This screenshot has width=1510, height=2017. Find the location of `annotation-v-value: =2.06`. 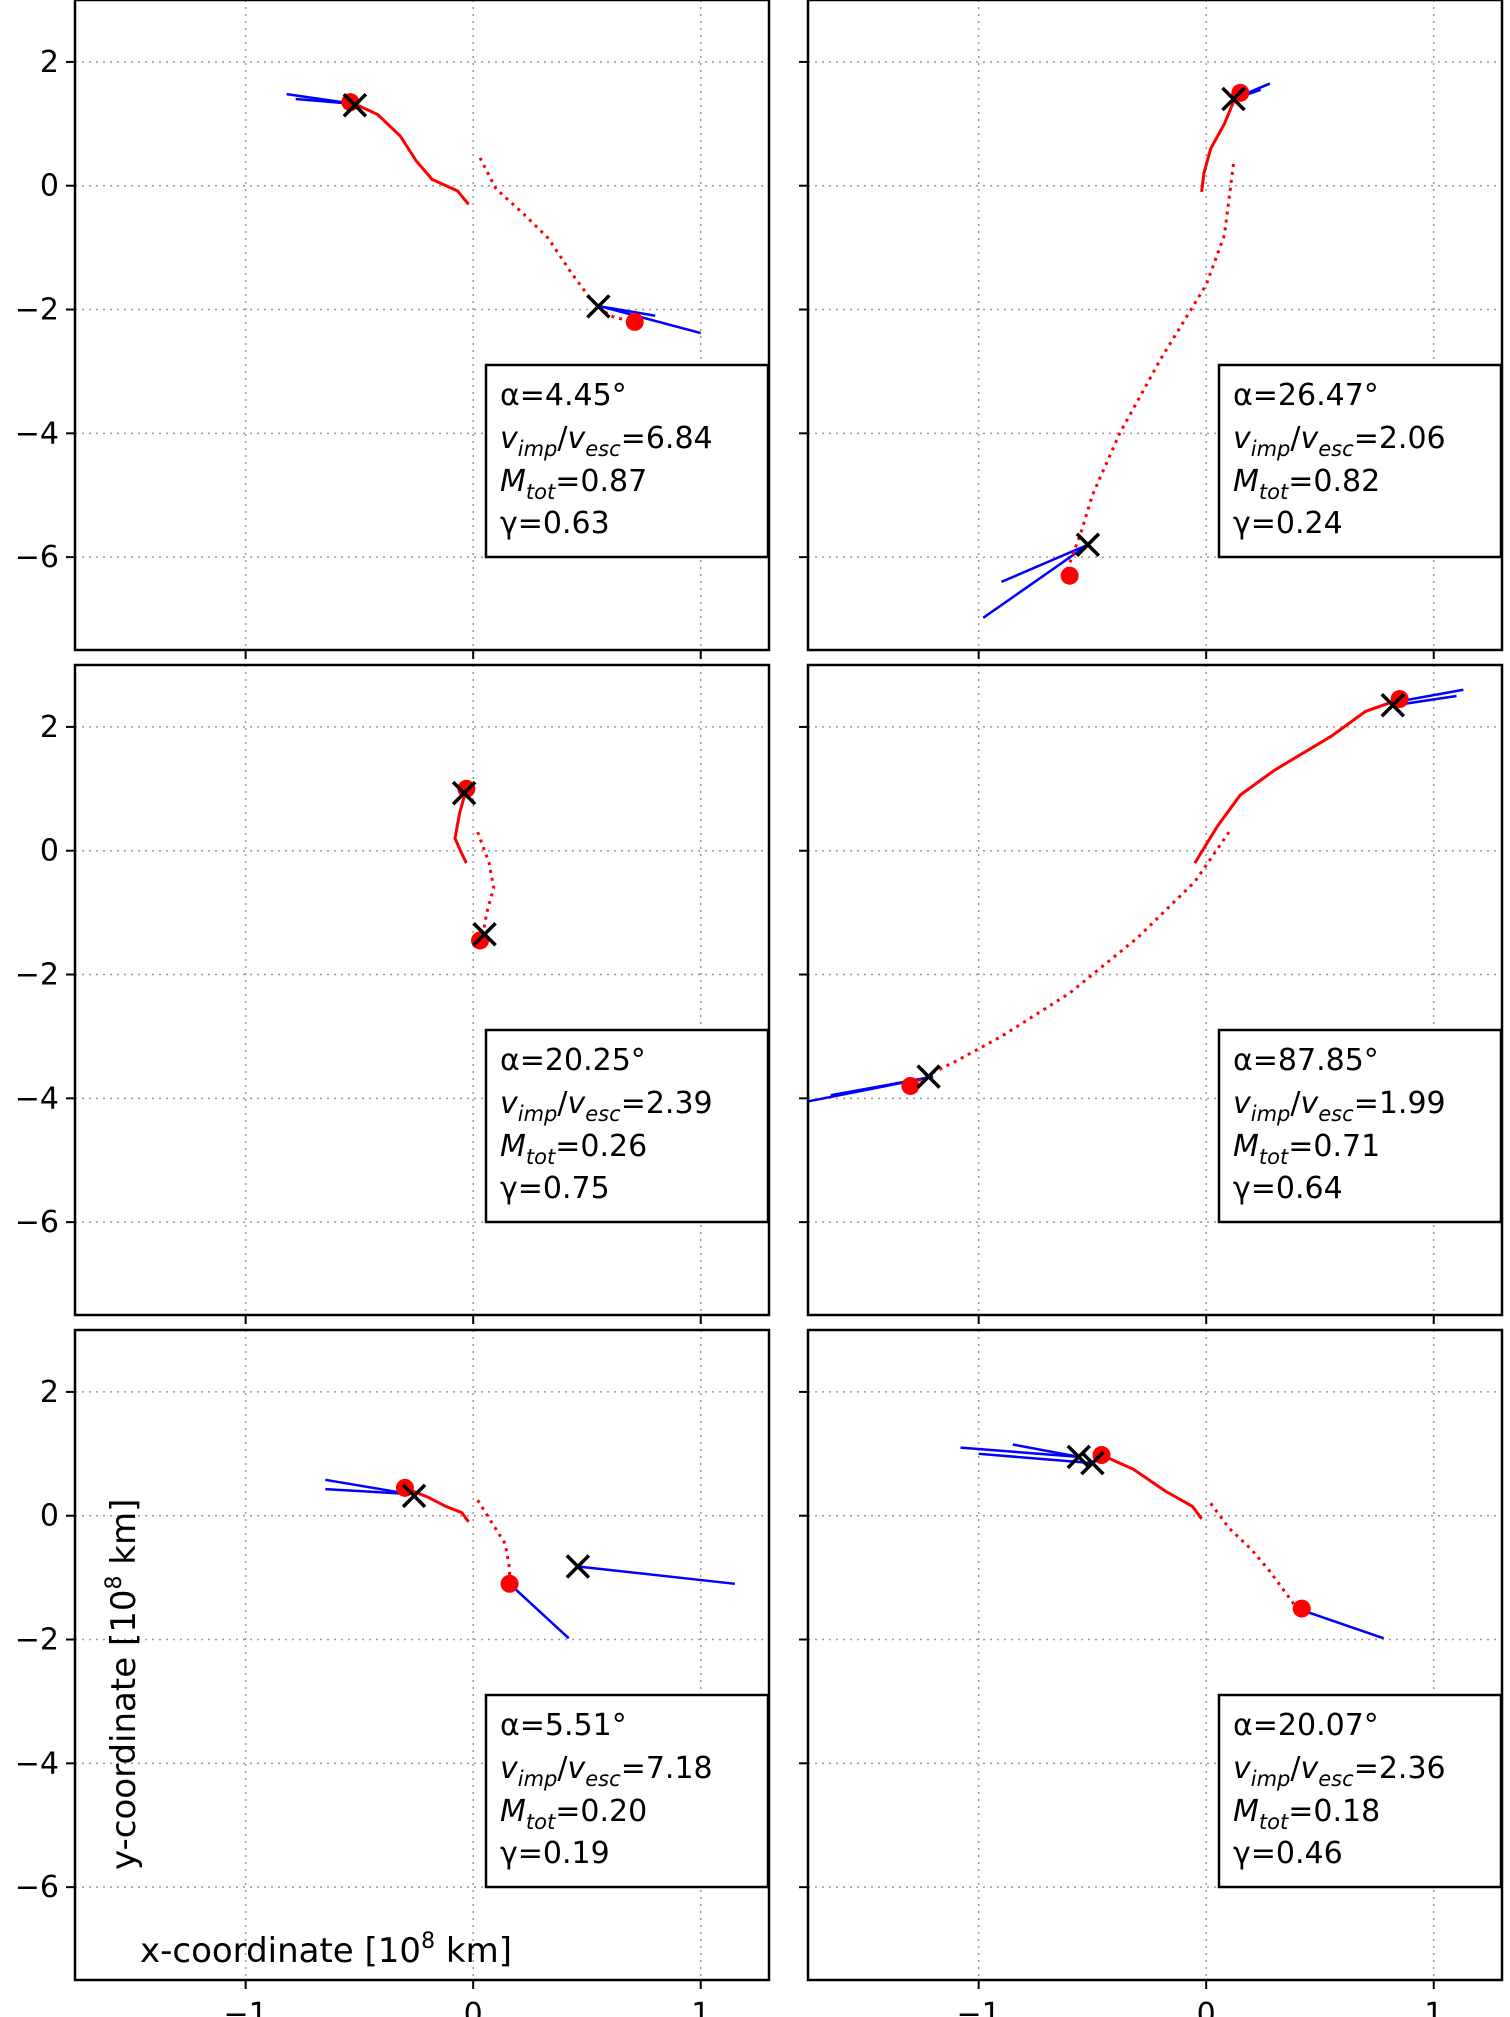

annotation-v-value: =2.06 is located at coordinates (1400, 438).